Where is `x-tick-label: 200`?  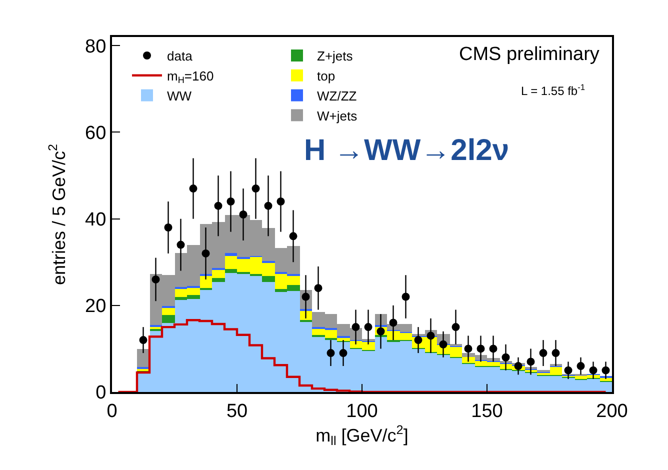
x-tick-label: 200 is located at coordinates (612, 411).